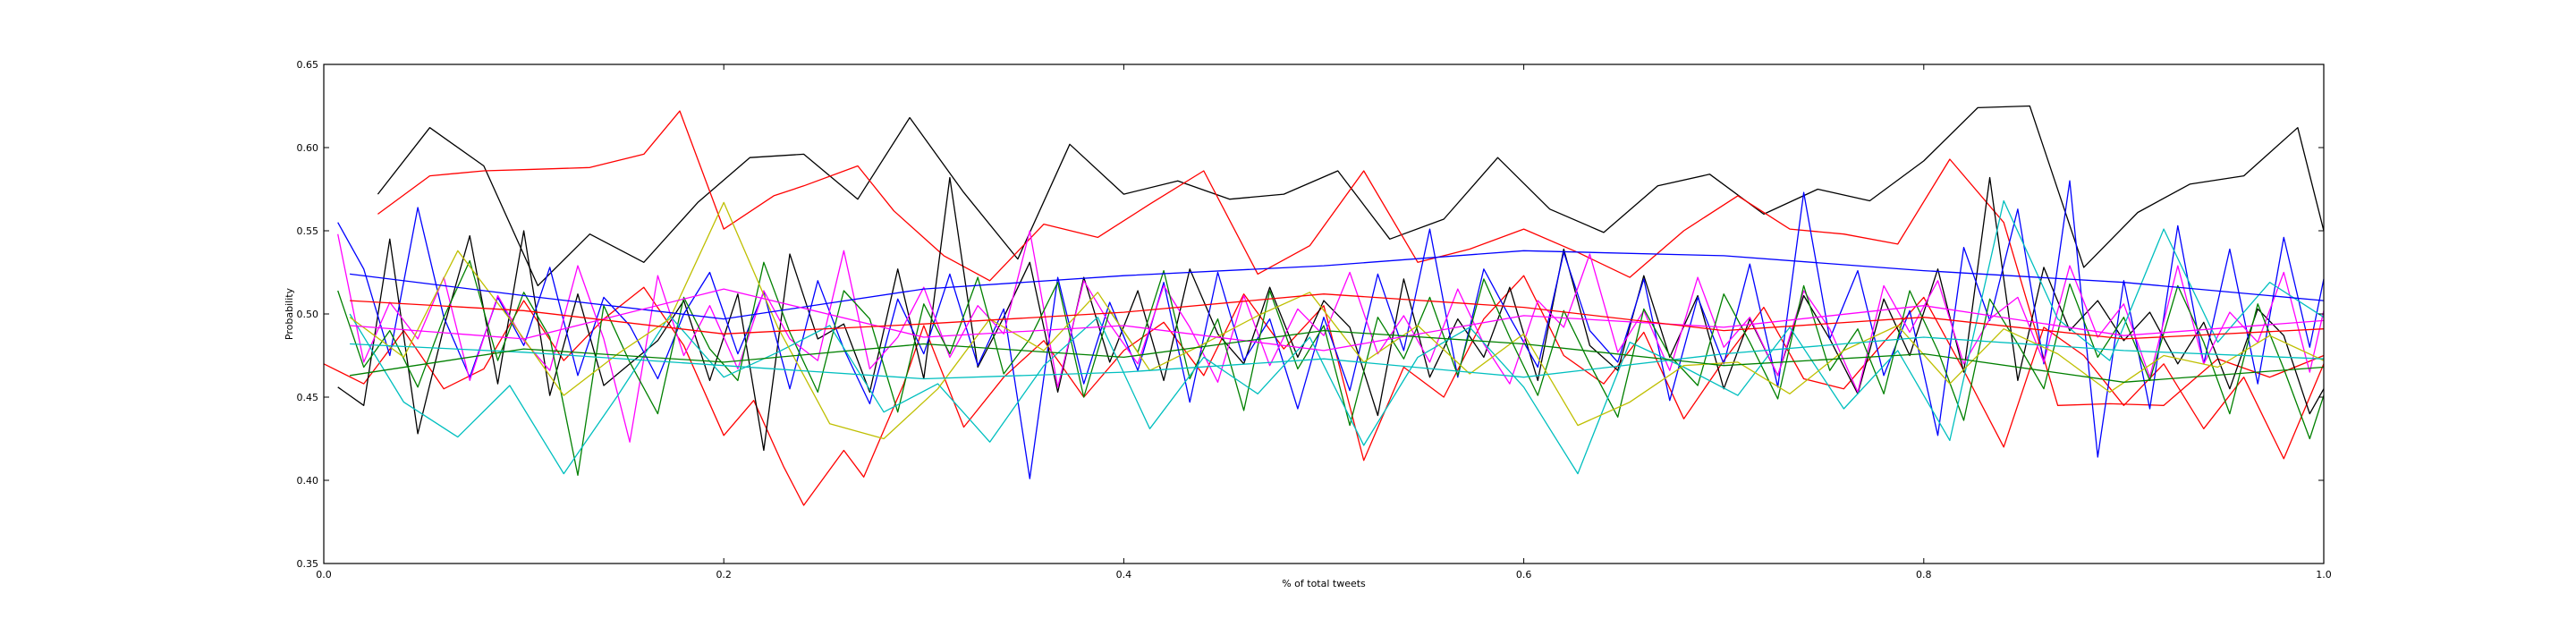  I want to click on x-tick-label: 0.4, so click(1124, 574).